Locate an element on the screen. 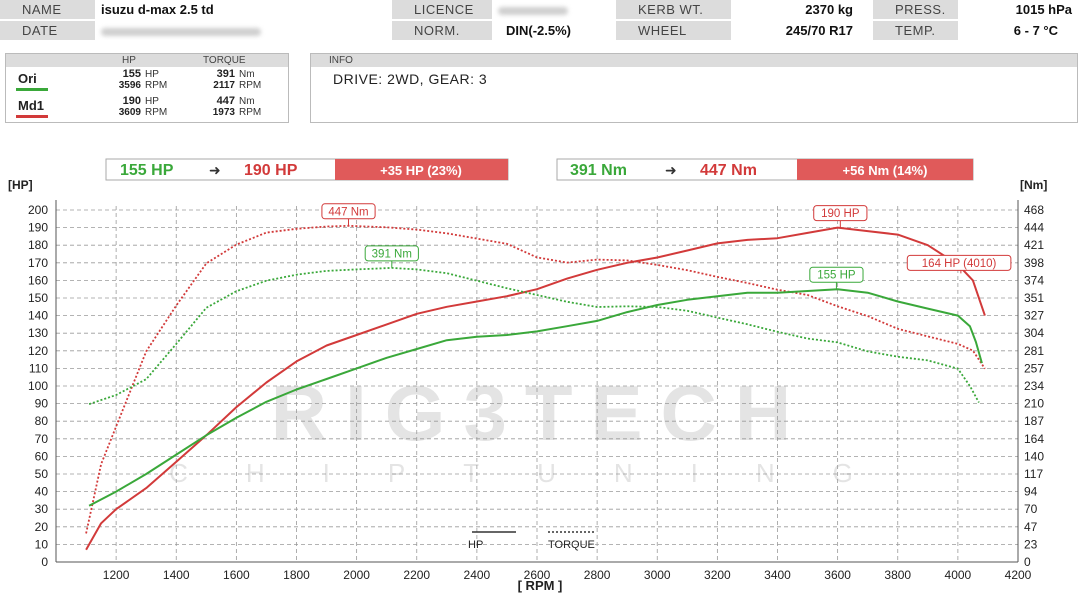 The width and height of the screenshot is (1080, 600). wheel-label: WHEEL is located at coordinates (673, 30).